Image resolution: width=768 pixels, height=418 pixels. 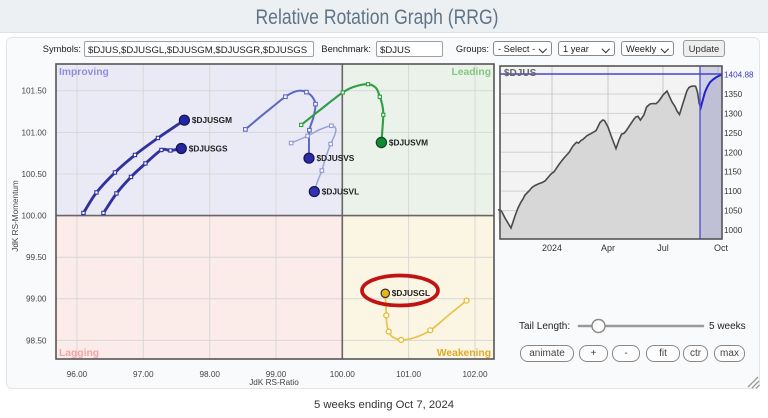 What do you see at coordinates (552, 248) in the screenshot?
I see `svg-text: 2024` at bounding box center [552, 248].